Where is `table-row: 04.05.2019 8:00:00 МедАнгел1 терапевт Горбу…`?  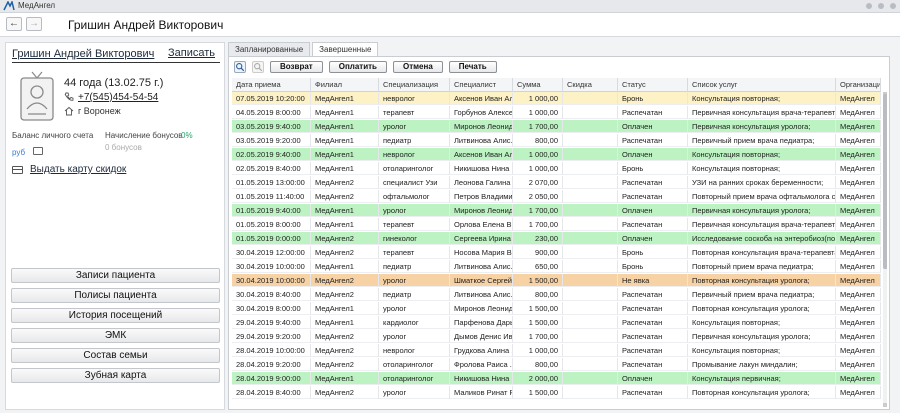 table-row: 04.05.2019 8:00:00 МедАнгел1 терапевт Горбу… is located at coordinates (556, 112).